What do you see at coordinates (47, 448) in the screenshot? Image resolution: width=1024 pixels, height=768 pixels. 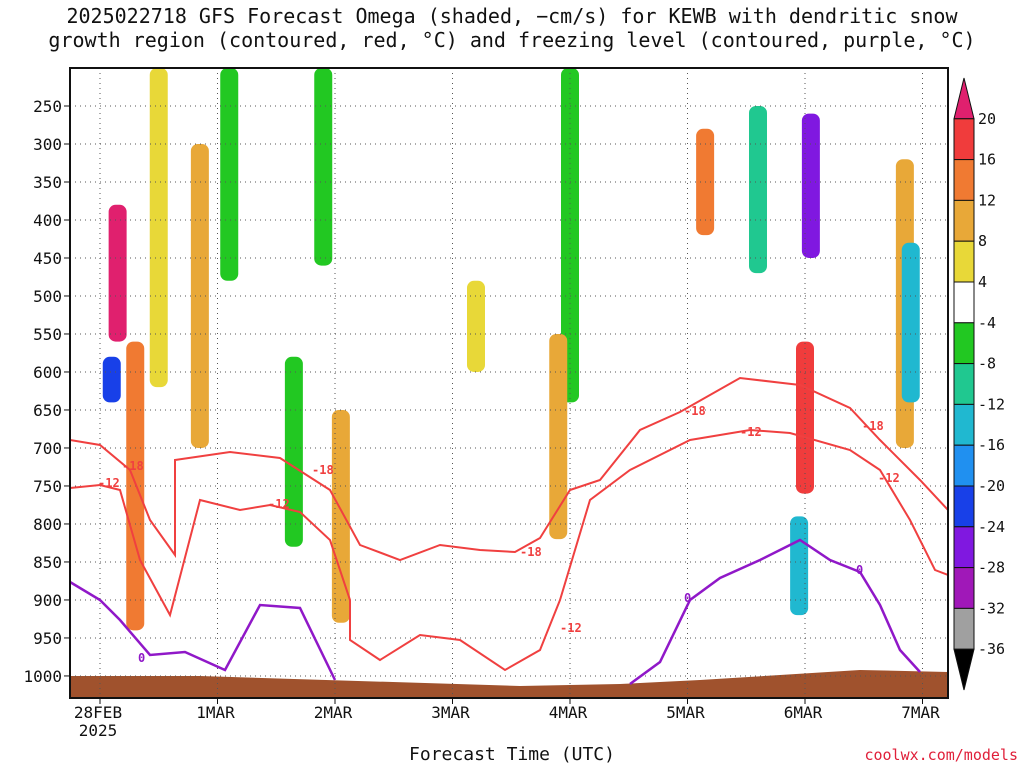 I see `y-tick-label: 700` at bounding box center [47, 448].